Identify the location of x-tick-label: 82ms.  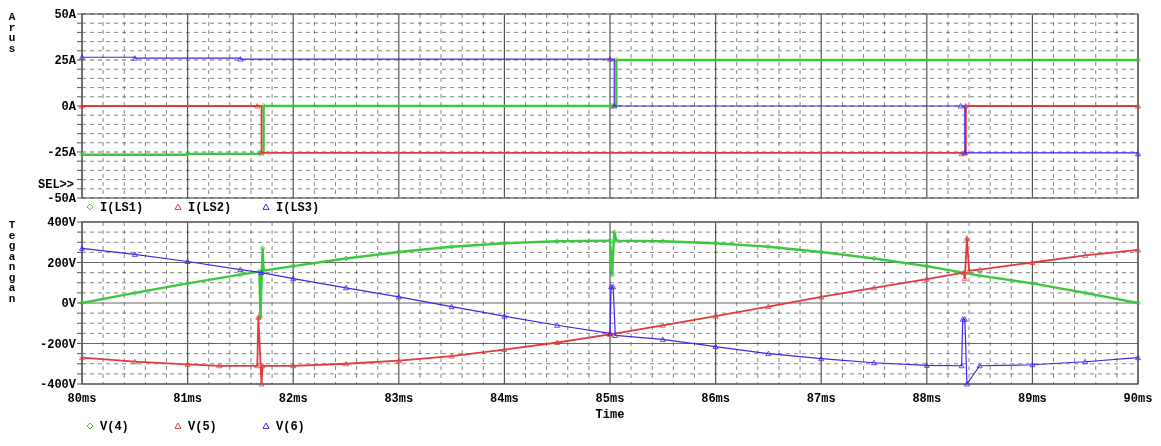
(293, 399).